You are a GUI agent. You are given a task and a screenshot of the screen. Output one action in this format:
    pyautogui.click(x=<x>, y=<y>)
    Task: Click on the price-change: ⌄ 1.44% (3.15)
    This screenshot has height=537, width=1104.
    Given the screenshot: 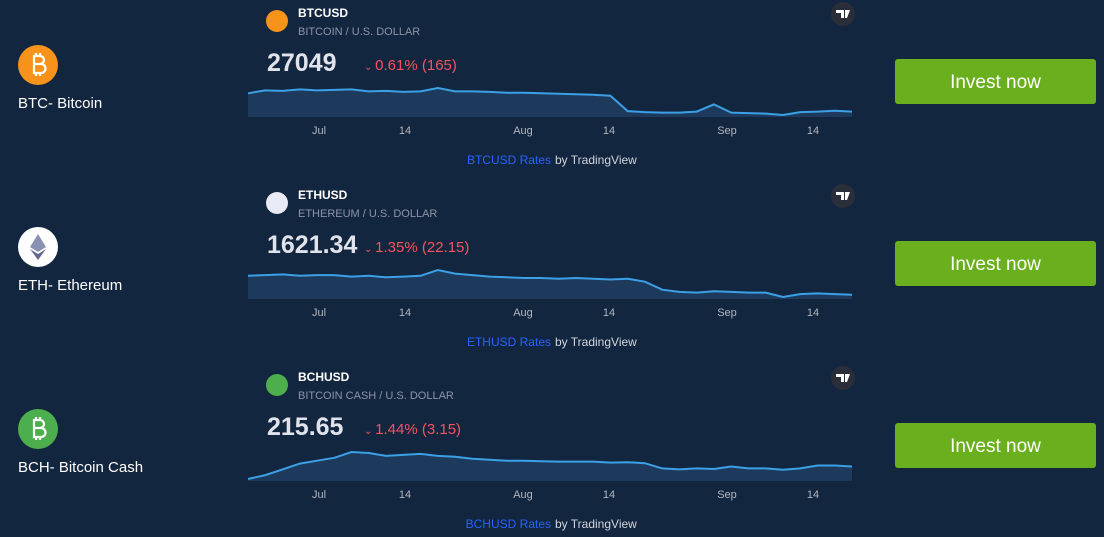 What is the action you would take?
    pyautogui.click(x=412, y=429)
    